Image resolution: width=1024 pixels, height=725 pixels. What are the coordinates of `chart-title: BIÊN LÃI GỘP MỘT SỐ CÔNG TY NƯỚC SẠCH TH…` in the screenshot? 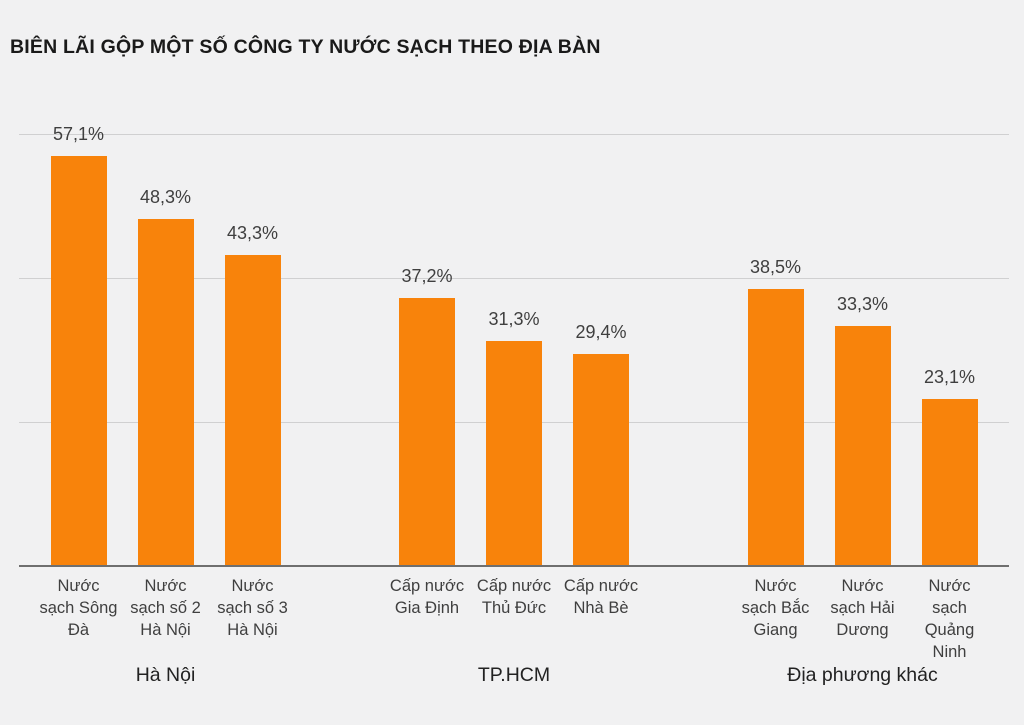 It's located at (305, 47).